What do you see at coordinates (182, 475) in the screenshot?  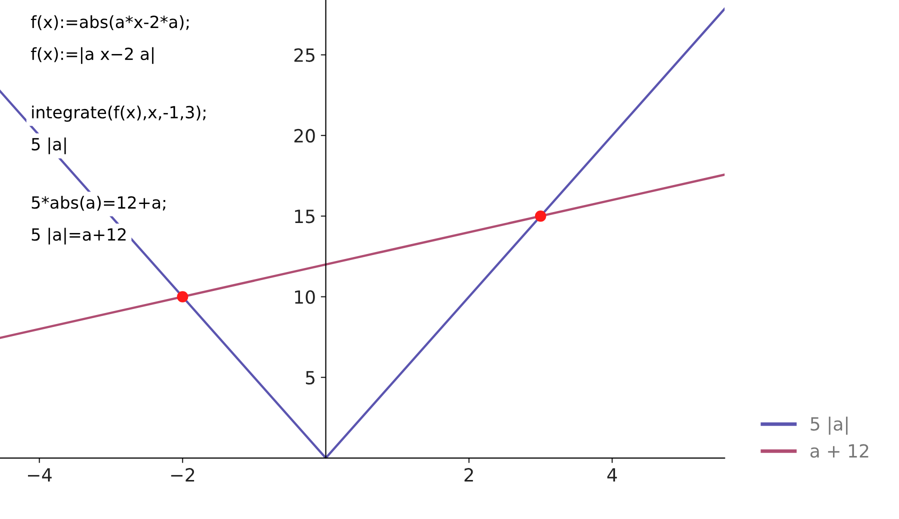 I see `x-tick-label: −2` at bounding box center [182, 475].